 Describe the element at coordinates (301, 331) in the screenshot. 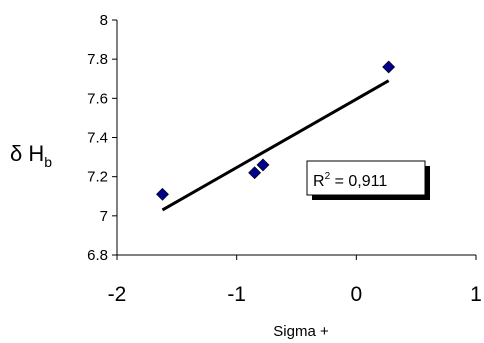

I see `x-axis-label: Sigma +` at that location.